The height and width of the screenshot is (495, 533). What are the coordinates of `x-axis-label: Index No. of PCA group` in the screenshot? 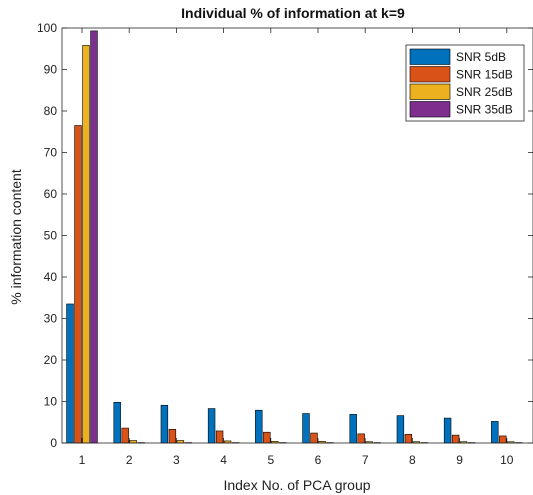 It's located at (296, 485).